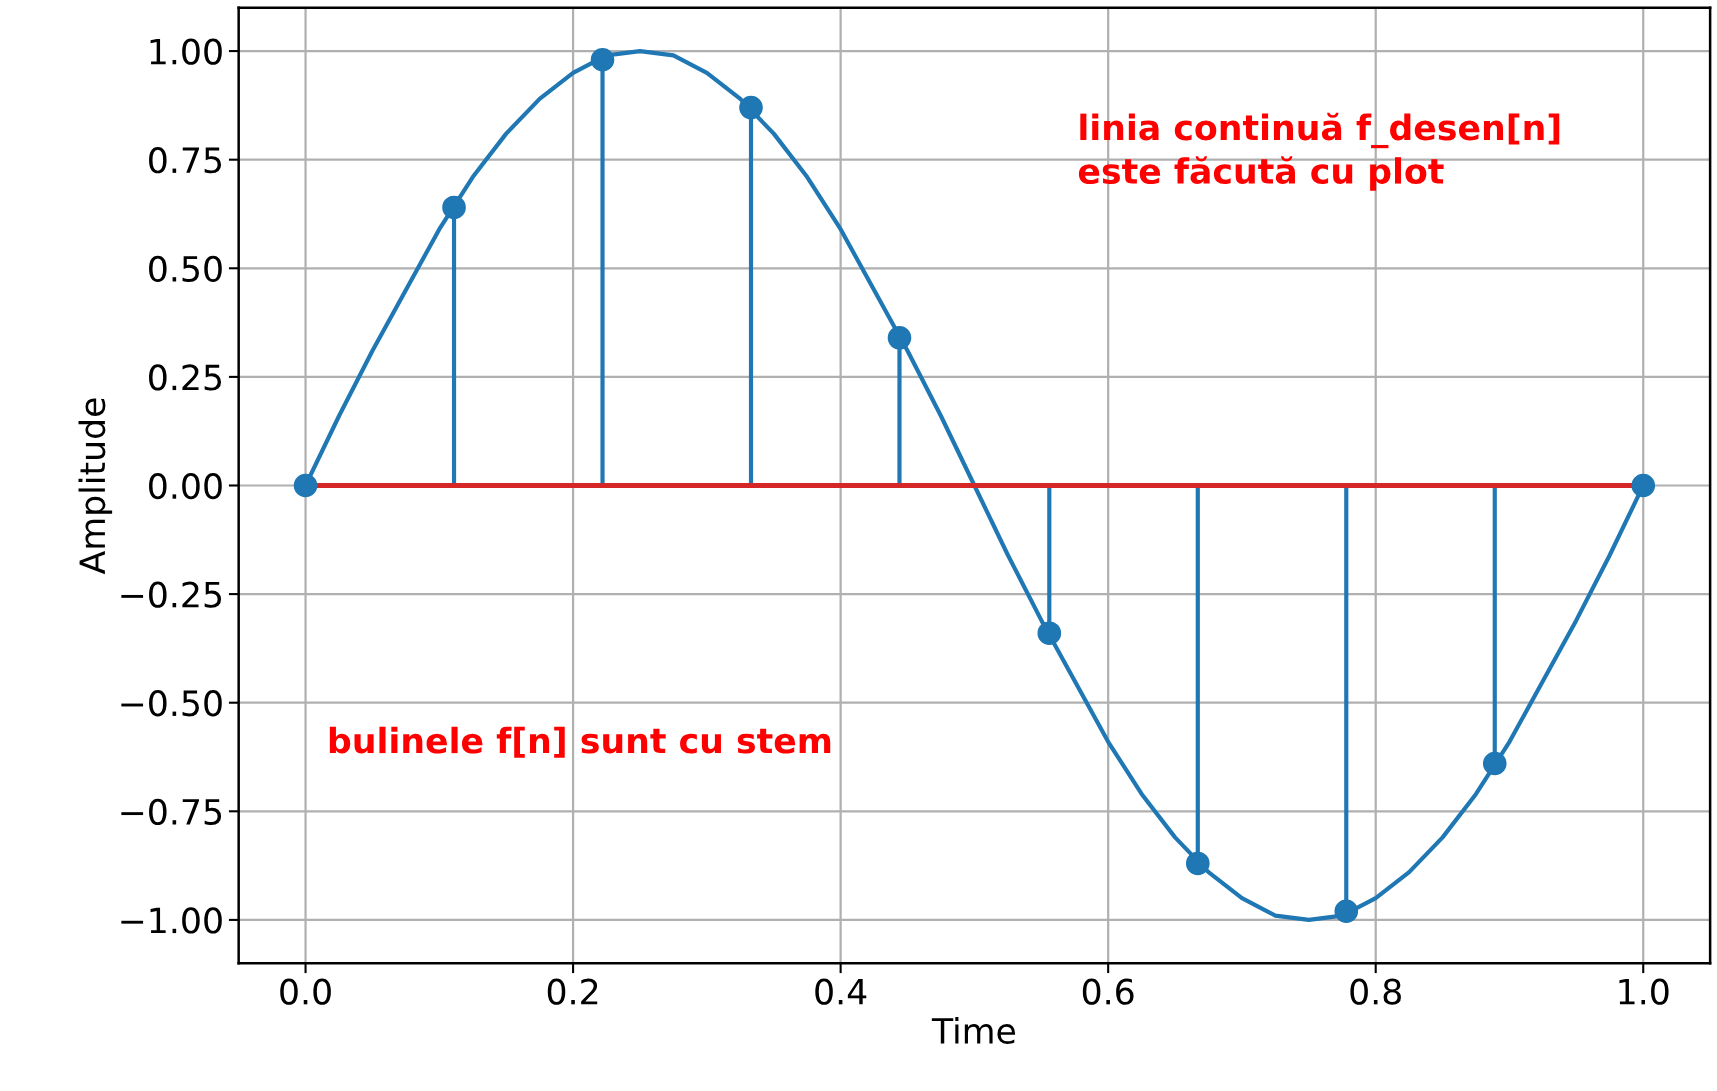  I want to click on y-tick-label: −0.25, so click(171, 594).